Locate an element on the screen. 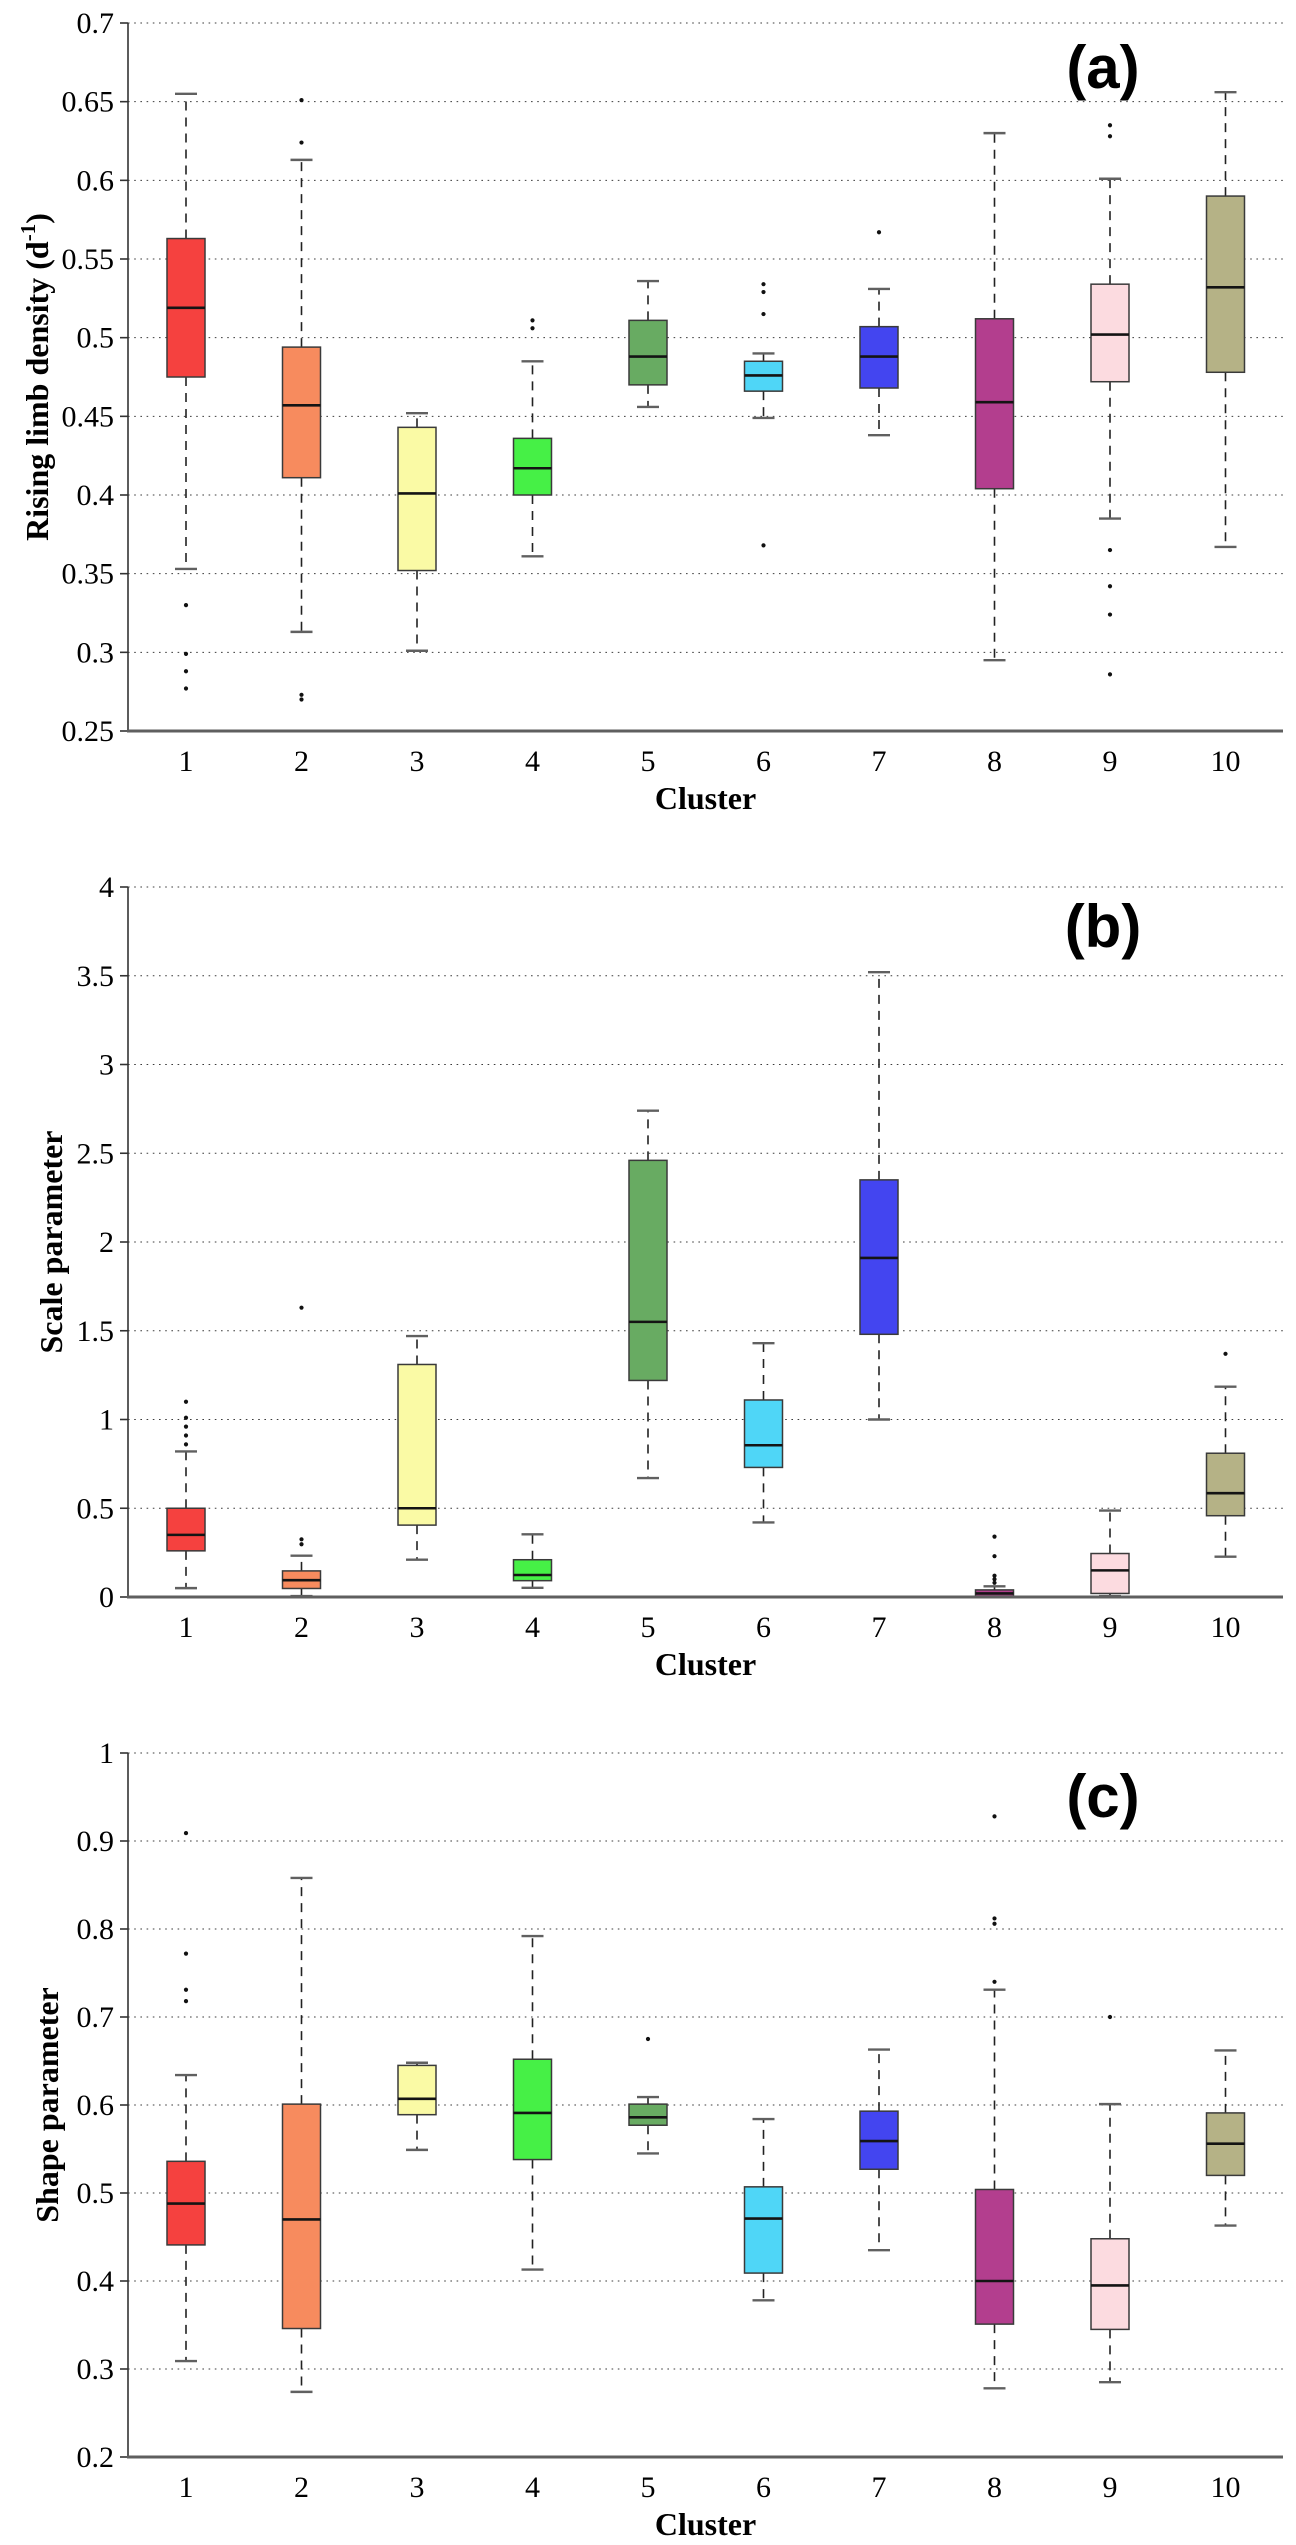 This screenshot has width=1296, height=2545. y-tick-label: 2 is located at coordinates (106, 1242).